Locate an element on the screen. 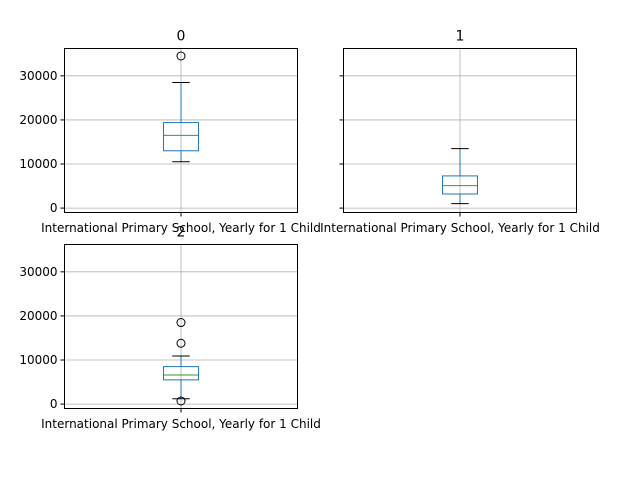  subplot-title: 0 is located at coordinates (181, 37).